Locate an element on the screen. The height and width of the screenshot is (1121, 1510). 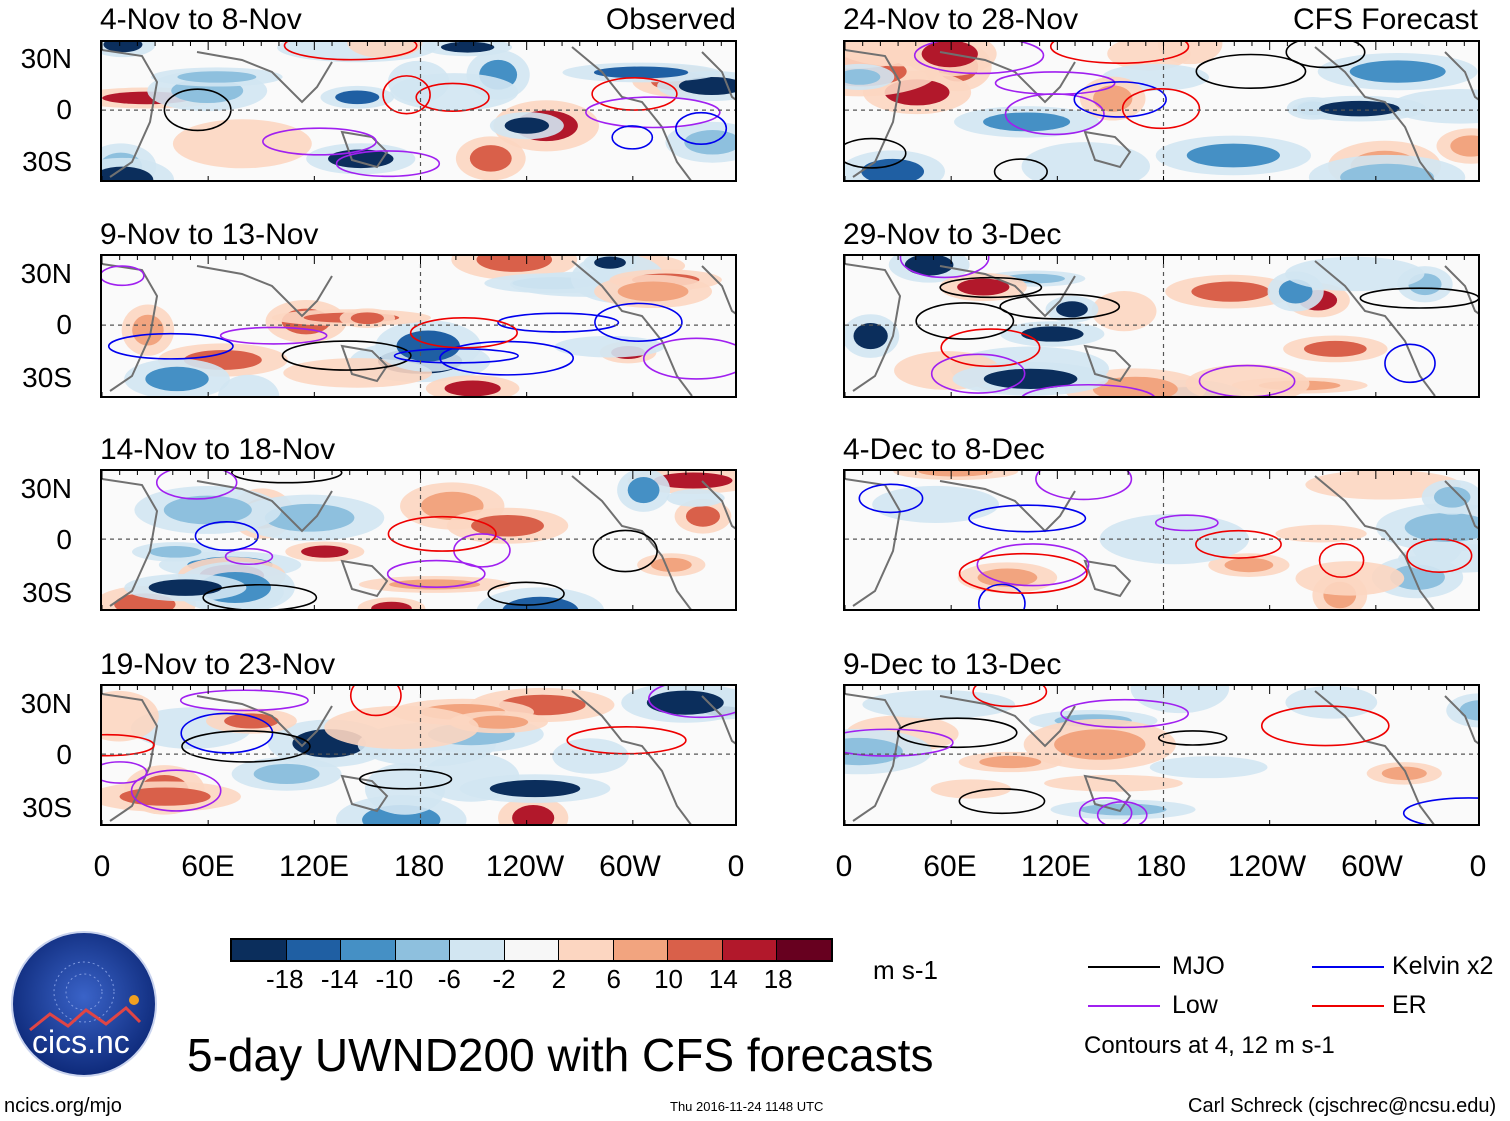
legend-label-kelvin: Kelvin x2 is located at coordinates (1443, 966).